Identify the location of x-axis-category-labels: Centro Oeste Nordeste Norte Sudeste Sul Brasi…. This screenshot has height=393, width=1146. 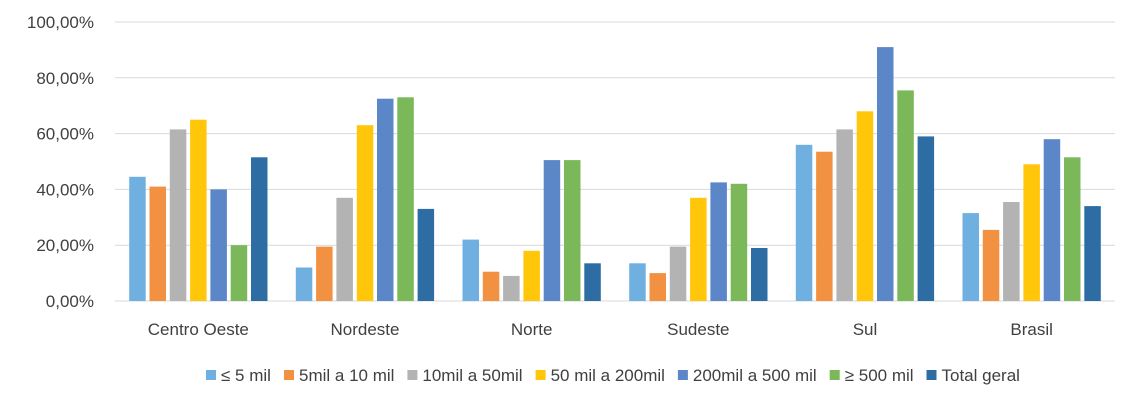
(600, 329).